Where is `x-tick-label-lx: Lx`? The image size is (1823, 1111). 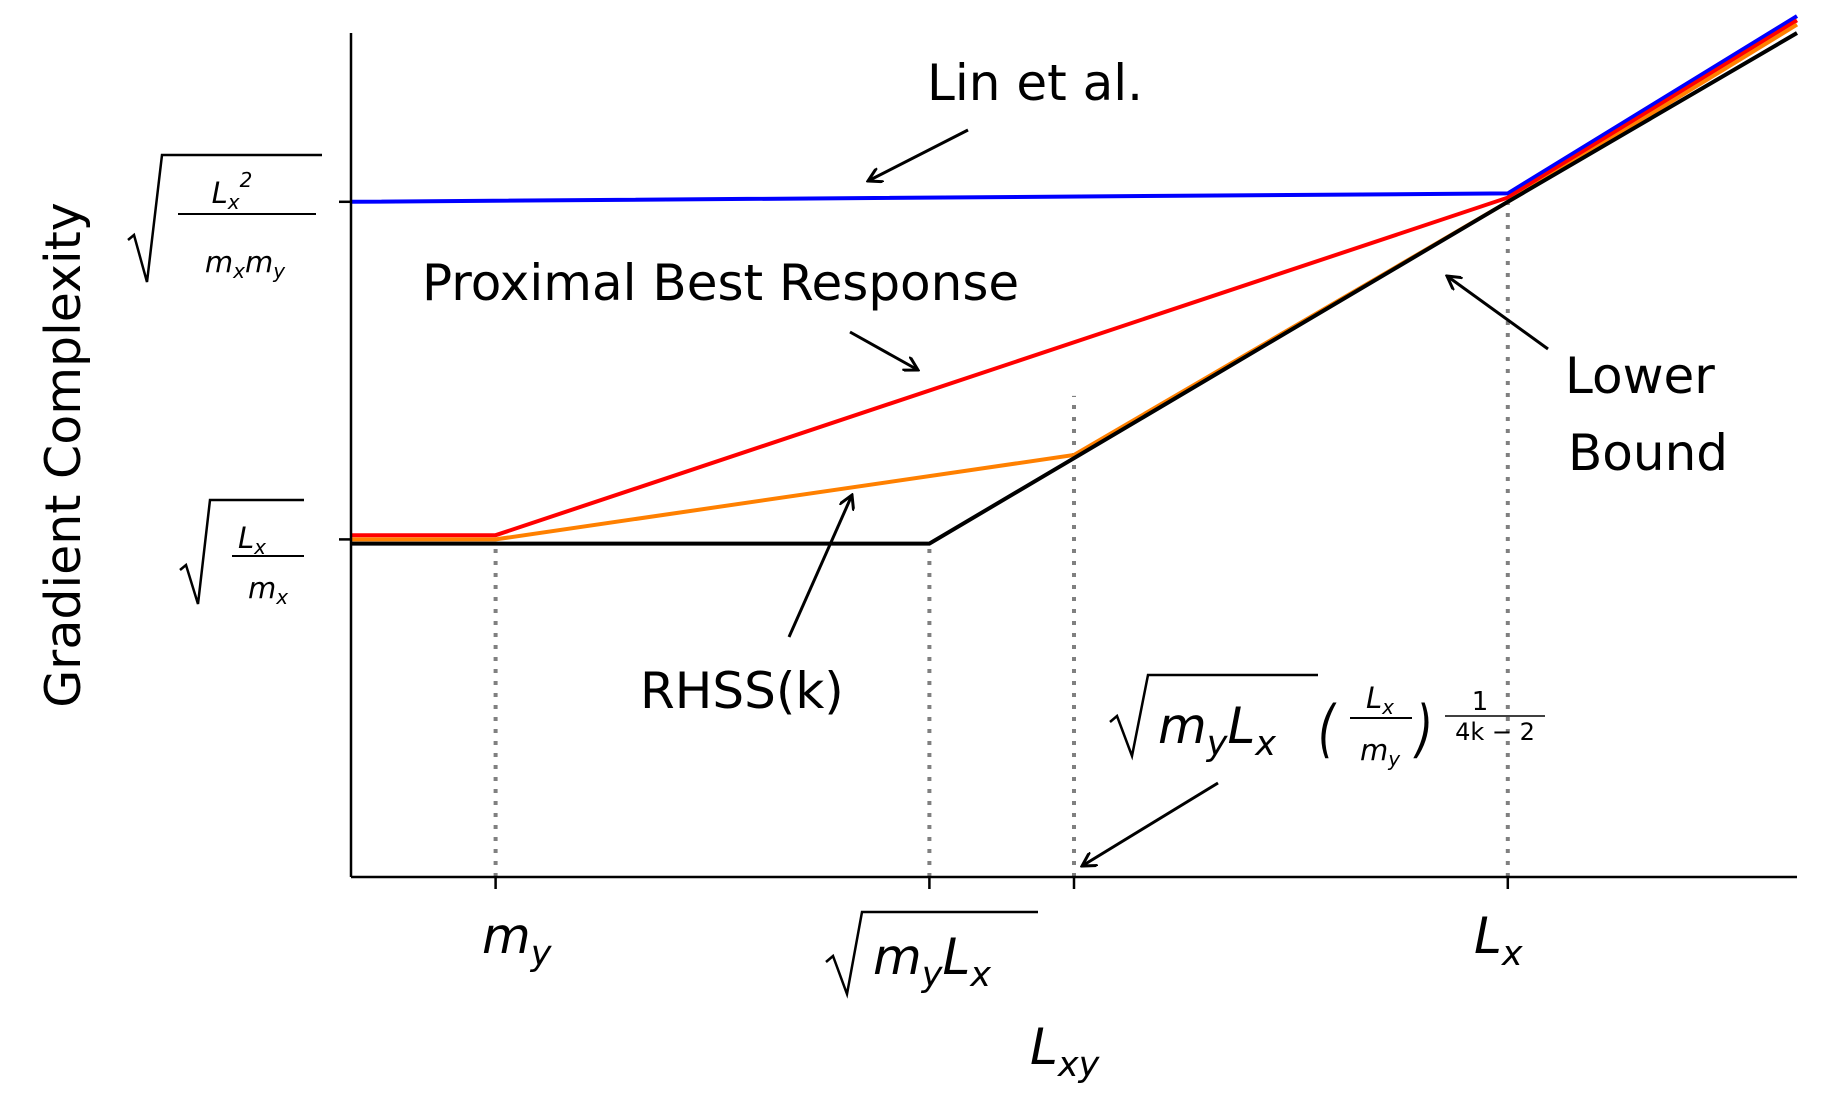 x-tick-label-lx: Lx is located at coordinates (1498, 940).